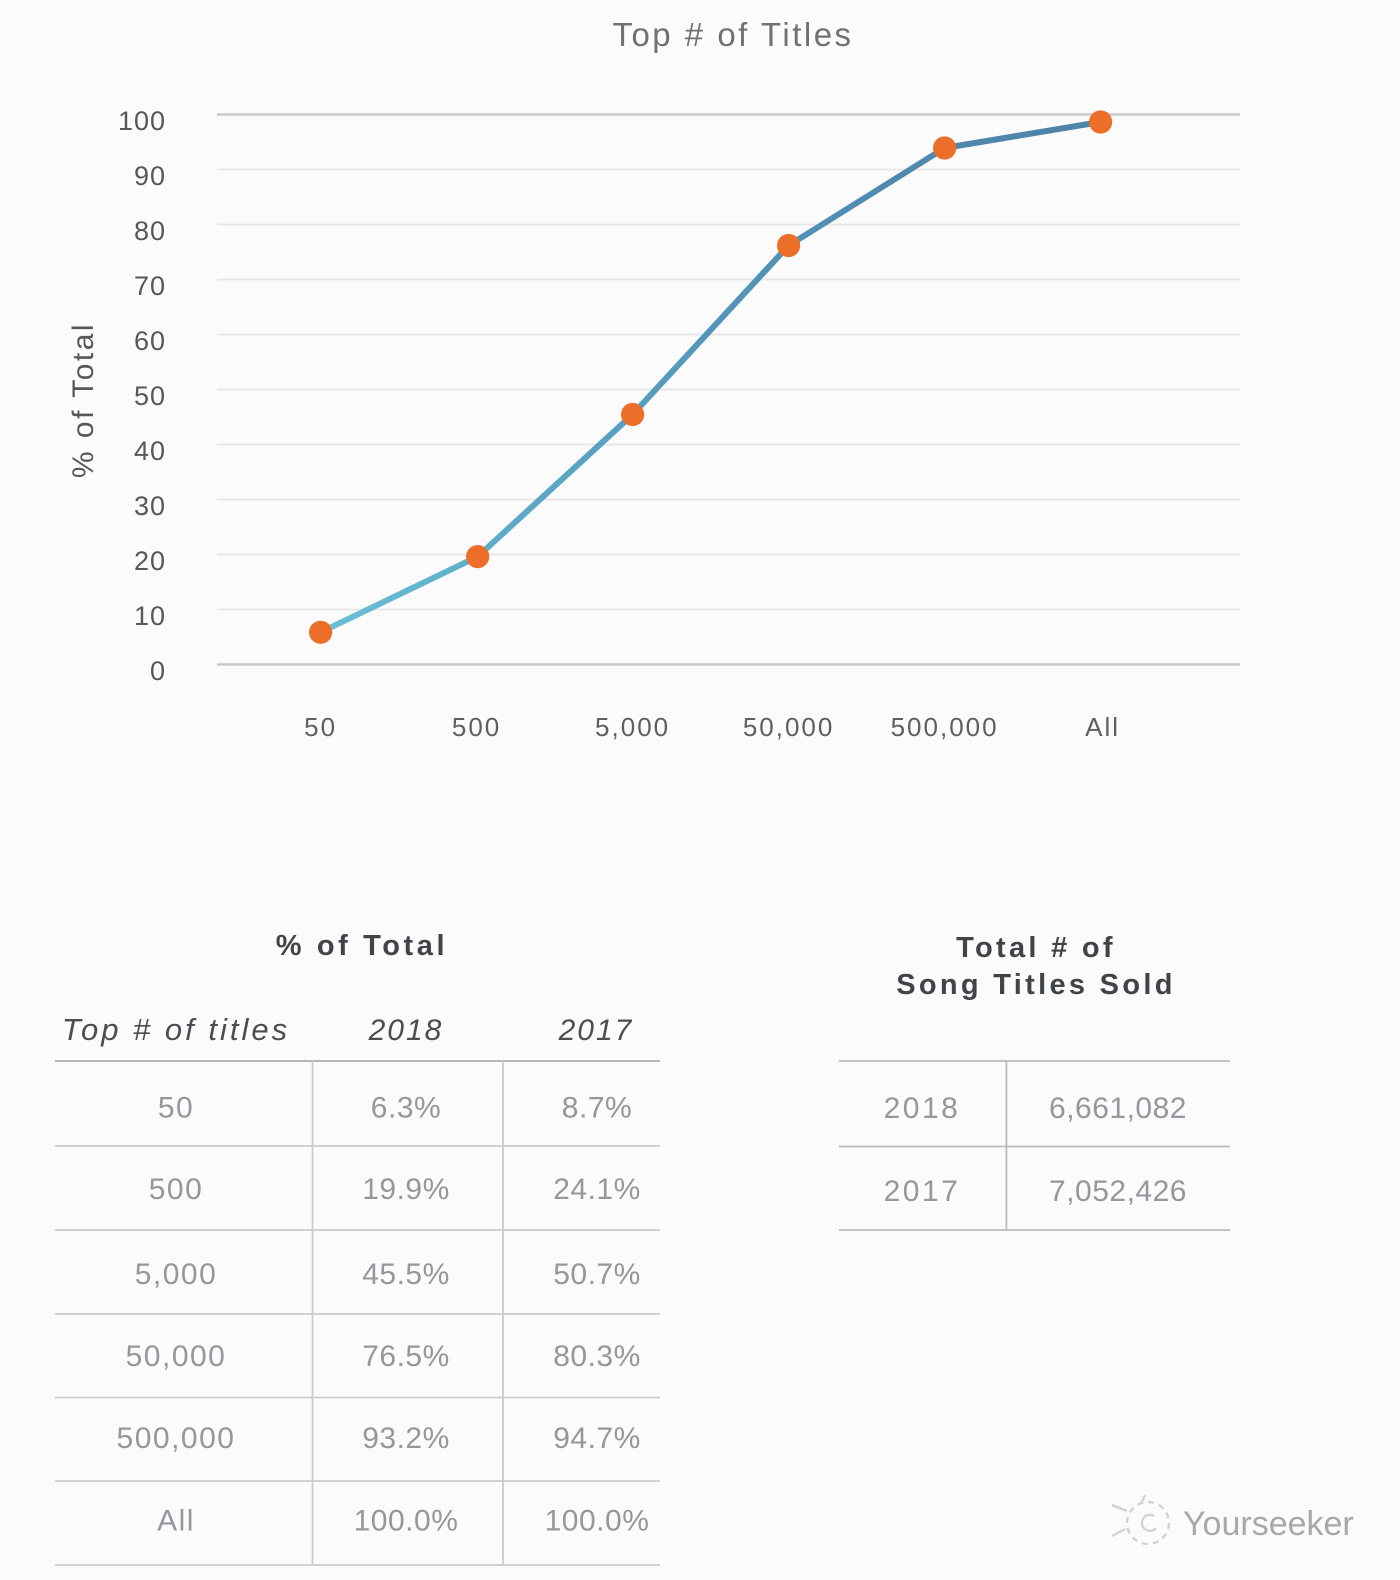 This screenshot has height=1580, width=1400. I want to click on svg-text: 8.7%, so click(597, 1108).